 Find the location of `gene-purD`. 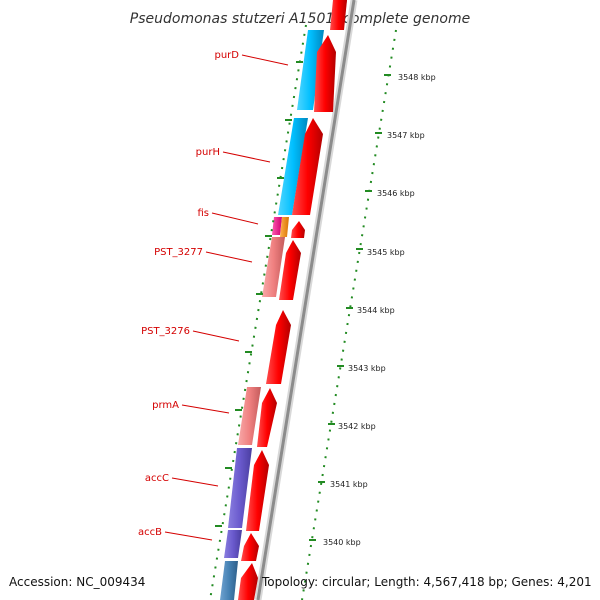

gene-purD is located at coordinates (310, 70).